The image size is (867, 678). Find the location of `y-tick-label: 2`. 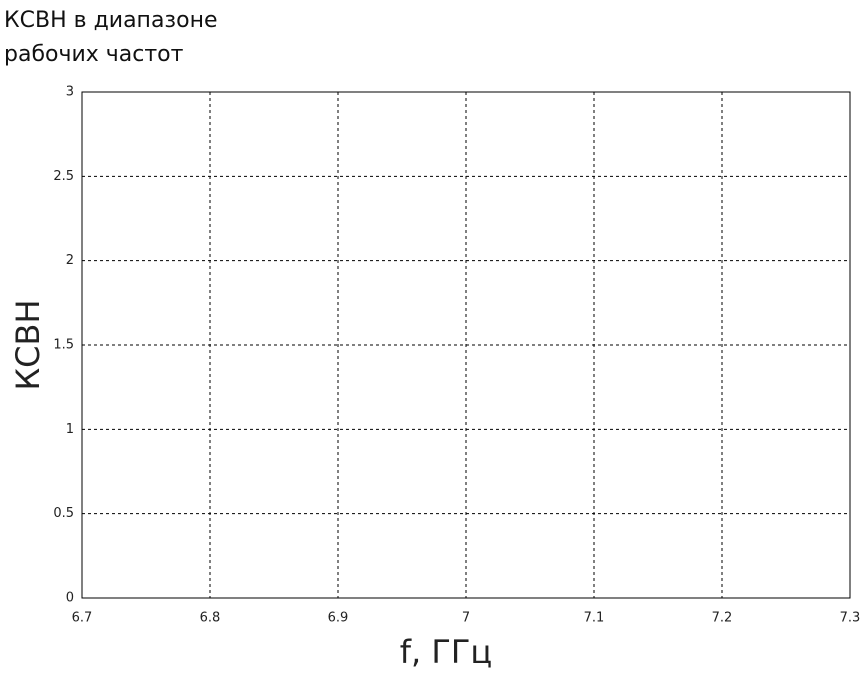

y-tick-label: 2 is located at coordinates (70, 260).